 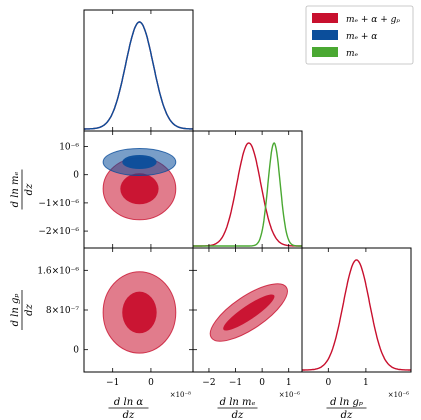 I want to click on marginal-gp-mₑ + α + gₚ, so click(x=356, y=315).